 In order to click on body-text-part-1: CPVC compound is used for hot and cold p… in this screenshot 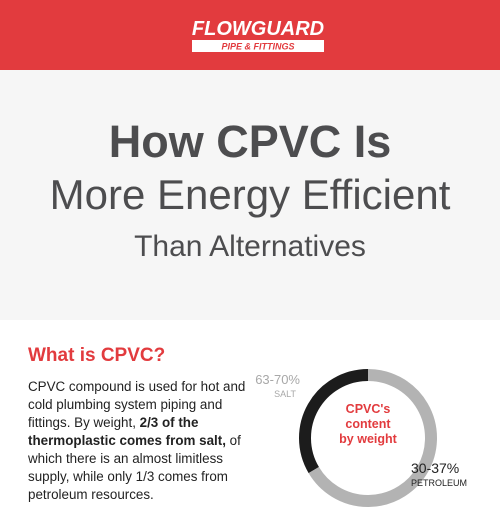, I will do `click(137, 404)`.